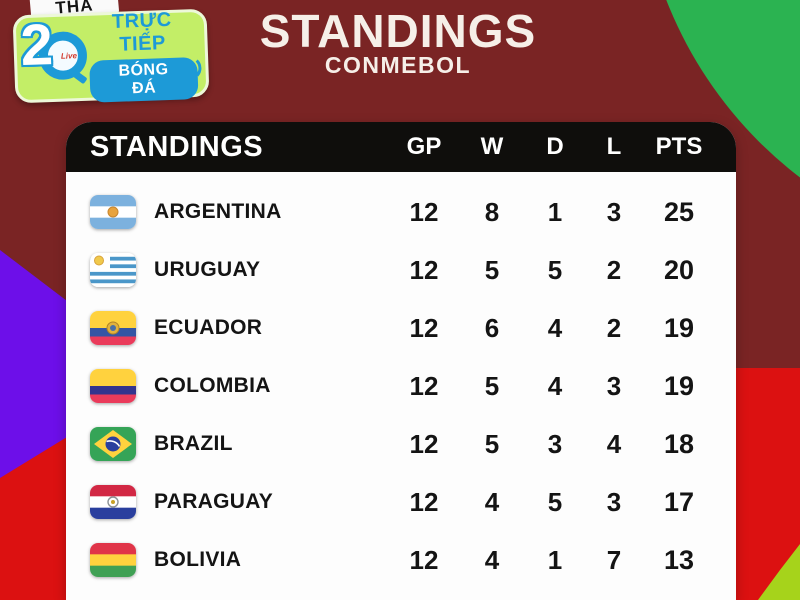 The height and width of the screenshot is (600, 800). I want to click on channel-logo-badge: Live 2 TRỰC TIẾP BÓNG ĐÁ, so click(111, 56).